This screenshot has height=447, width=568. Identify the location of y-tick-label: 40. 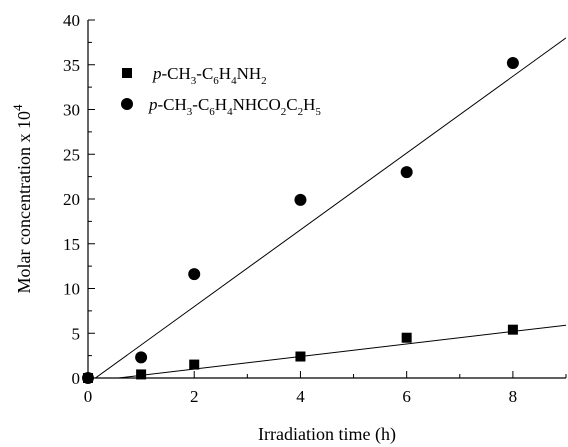
(71, 20).